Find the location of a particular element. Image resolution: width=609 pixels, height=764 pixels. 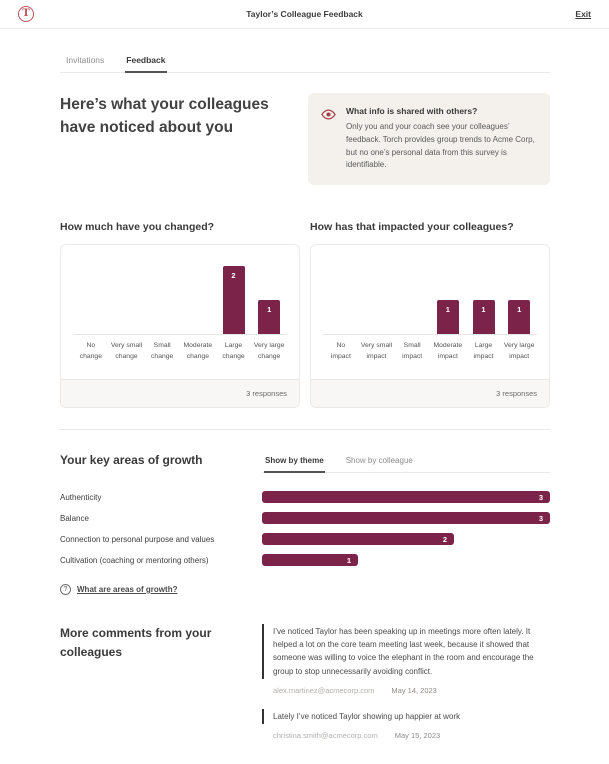

x-axis-label: Very small change is located at coordinates (126, 351).